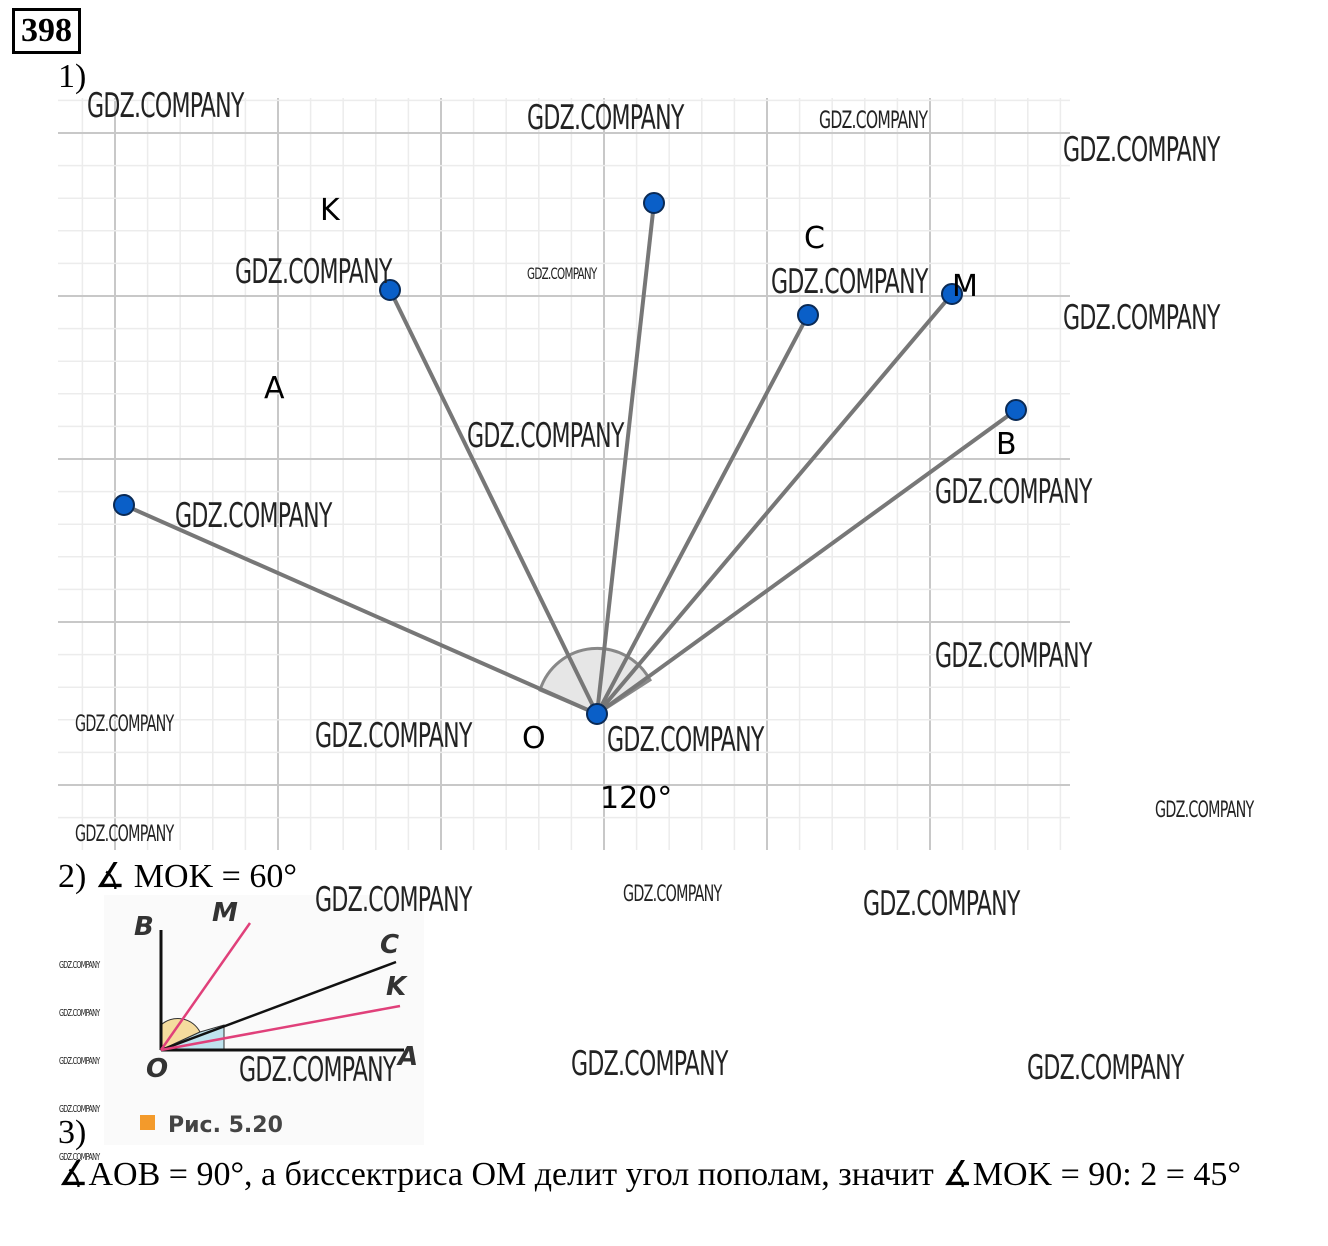 The height and width of the screenshot is (1246, 1328). I want to click on figure-5-20: B M C K A O Рис. 5.20, so click(264, 1020).